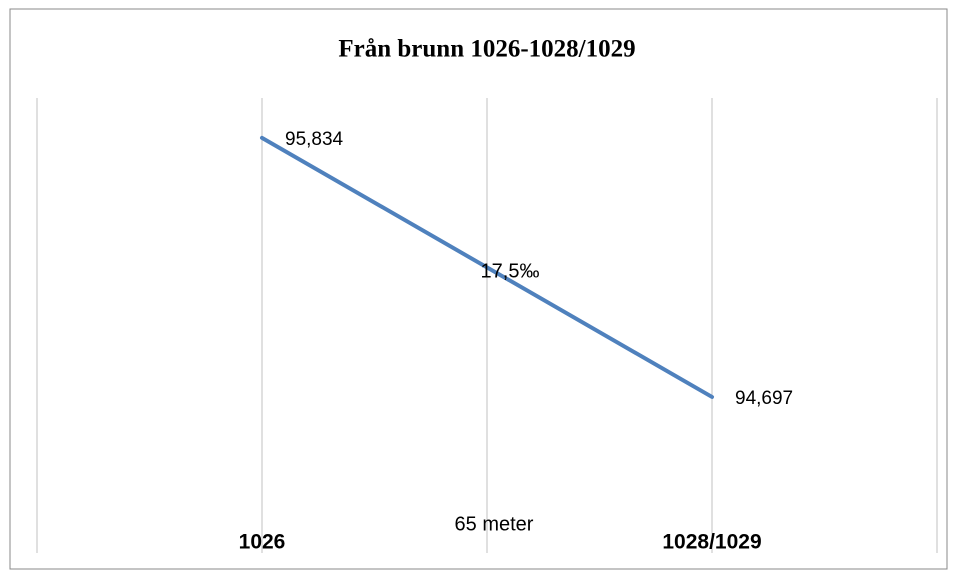 Image resolution: width=957 pixels, height=578 pixels. I want to click on annotation: 65 meter, so click(494, 524).